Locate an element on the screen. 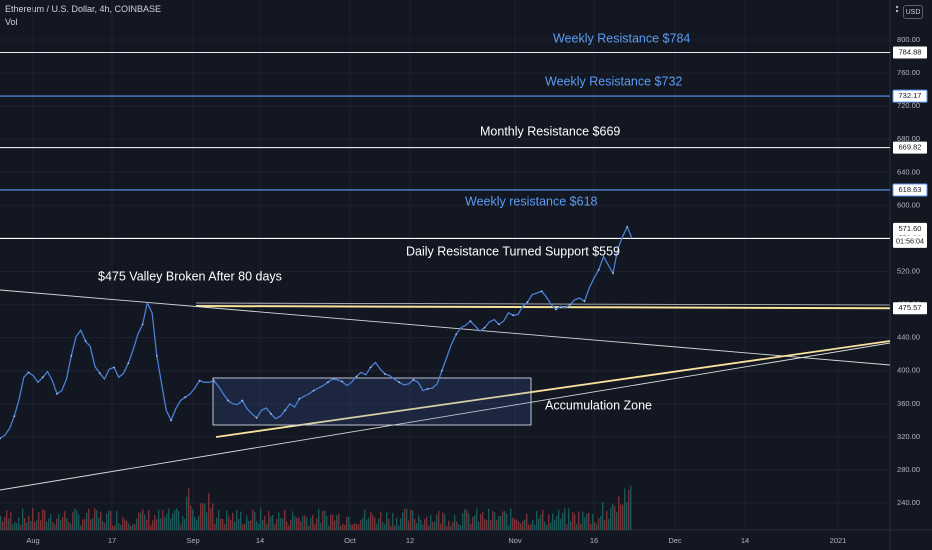 The image size is (932, 550). accumulation-zone-box is located at coordinates (372, 401).